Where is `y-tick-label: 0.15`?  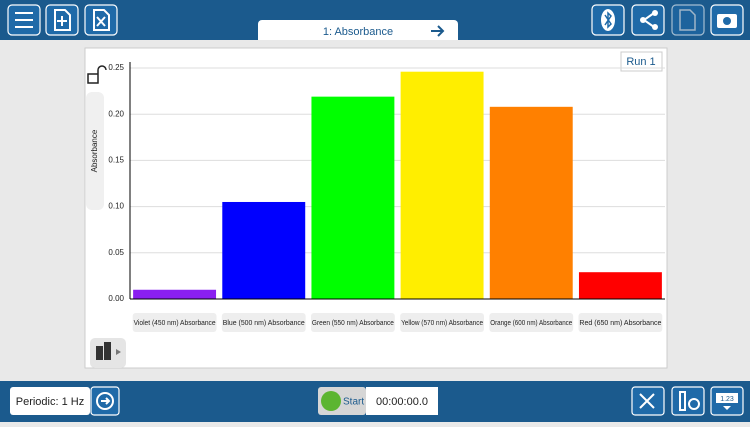 y-tick-label: 0.15 is located at coordinates (116, 160).